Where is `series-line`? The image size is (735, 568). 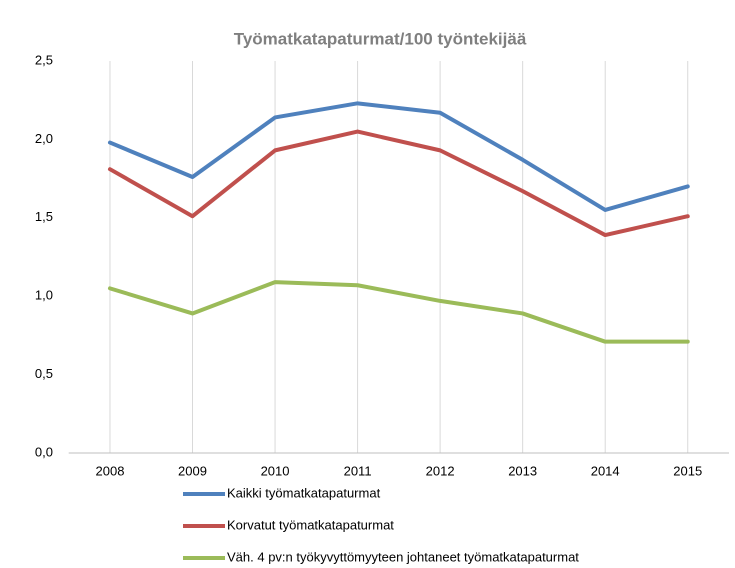 series-line is located at coordinates (398, 312).